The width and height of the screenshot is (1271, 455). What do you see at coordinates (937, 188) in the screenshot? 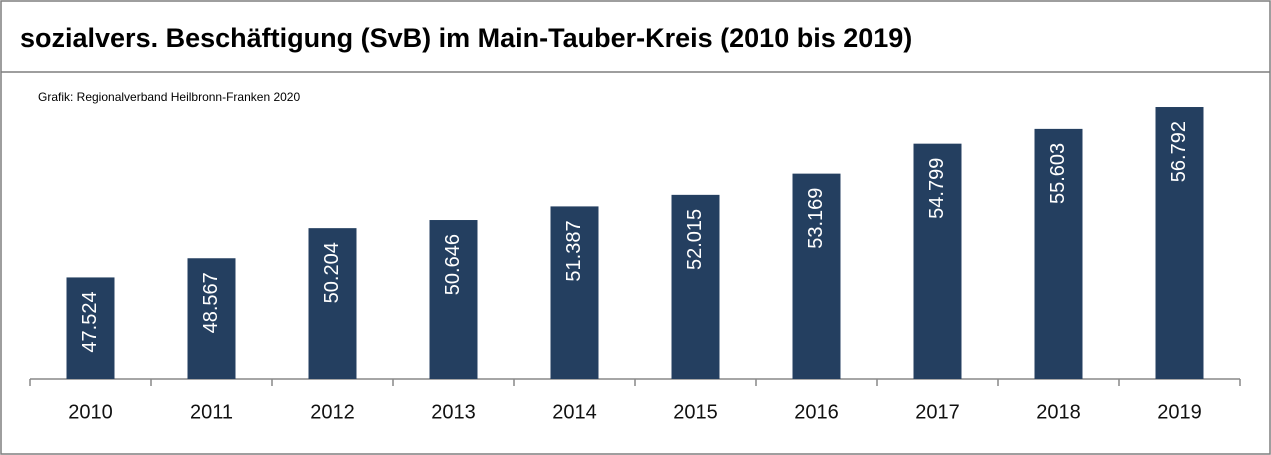
I see `value-label: 54.799` at bounding box center [937, 188].